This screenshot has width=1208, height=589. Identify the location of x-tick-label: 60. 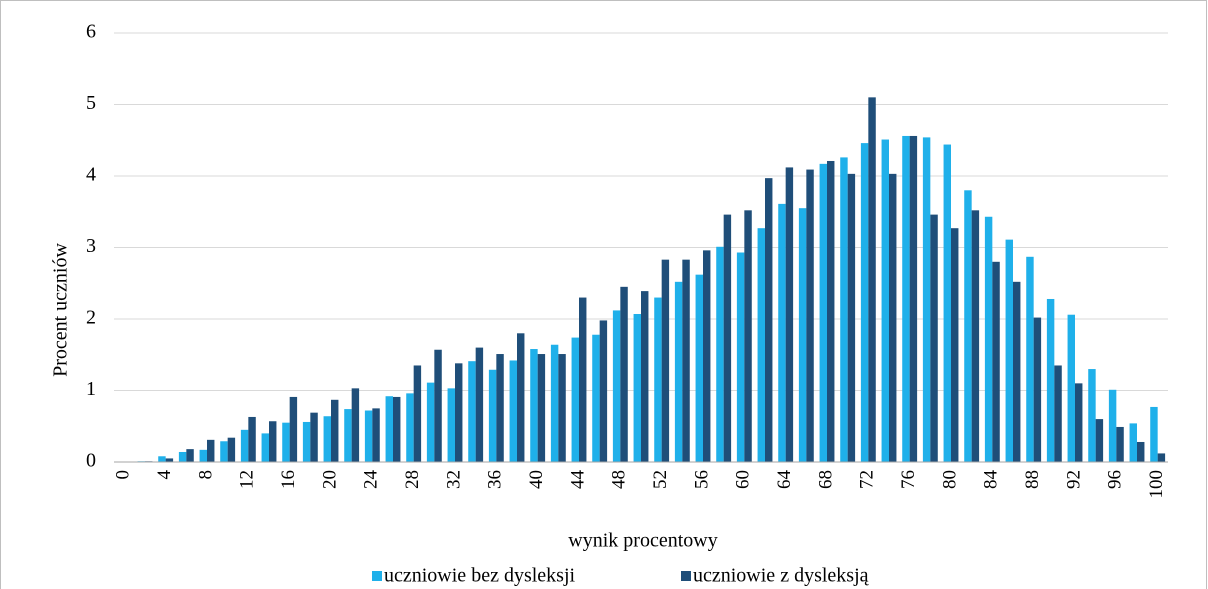
(743, 479).